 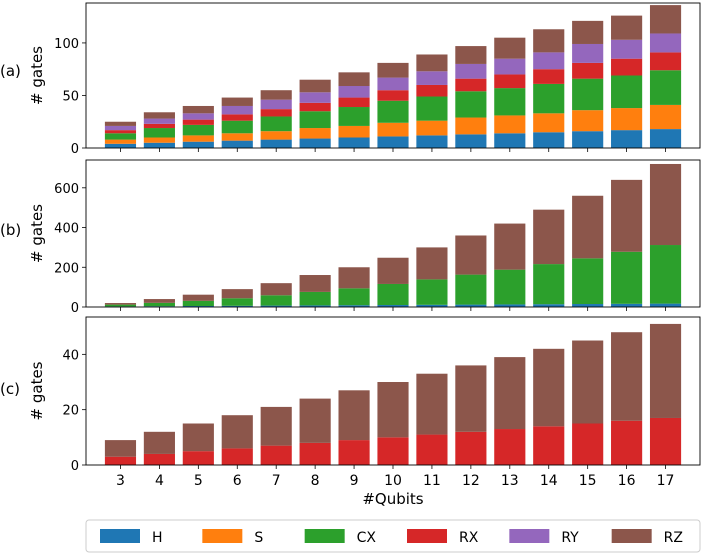 I want to click on legend: H S CX RX RY RZ, so click(x=393, y=536).